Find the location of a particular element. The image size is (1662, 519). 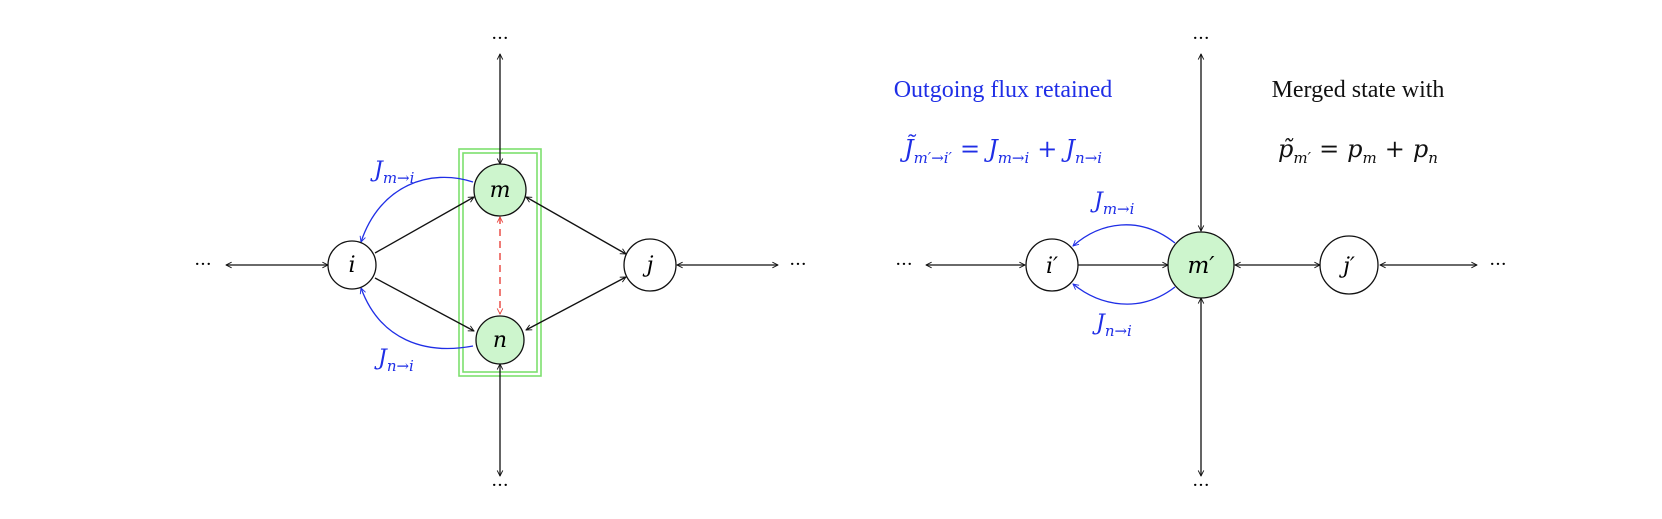

edge-i-m is located at coordinates (424, 225).